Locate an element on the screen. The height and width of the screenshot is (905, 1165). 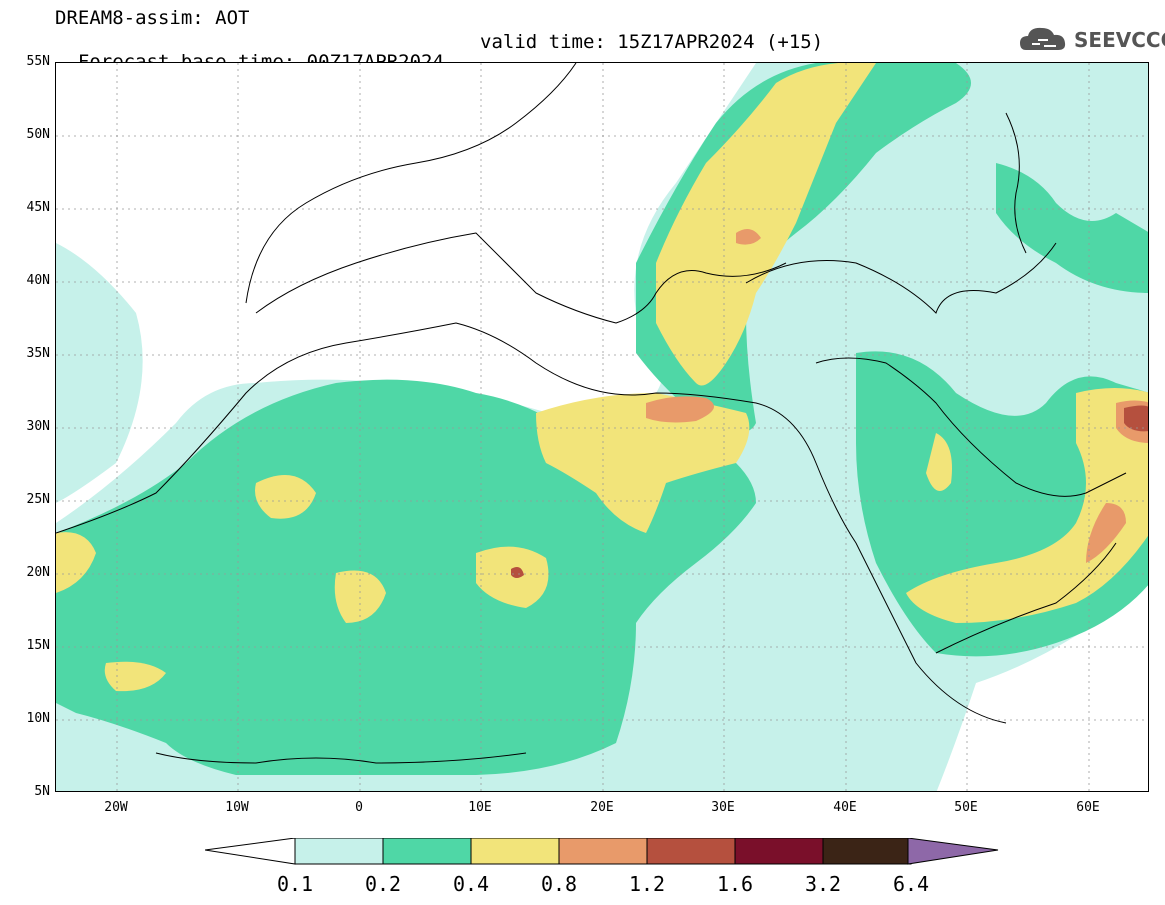
lat-label: 25N is located at coordinates (38, 499).